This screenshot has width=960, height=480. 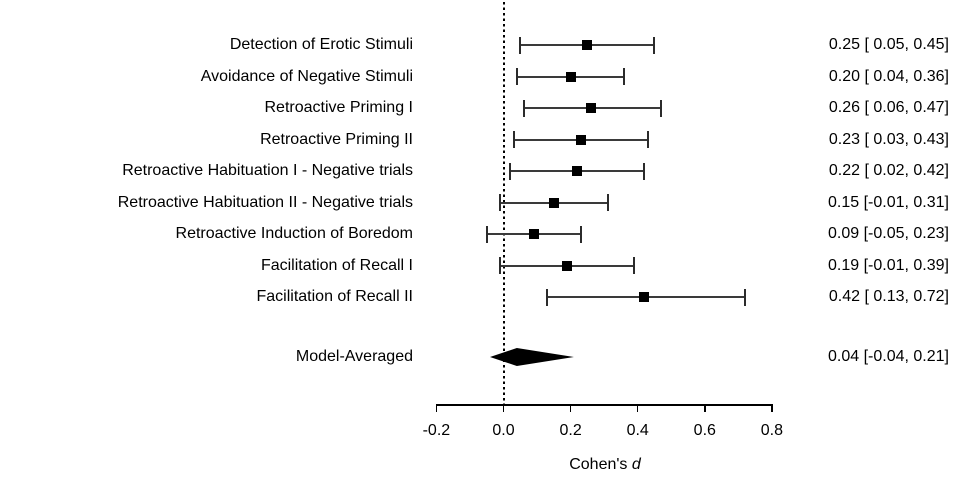 What do you see at coordinates (888, 139) in the screenshot?
I see `estimate-annotation: 0.23 [ 0.03, 0.43]` at bounding box center [888, 139].